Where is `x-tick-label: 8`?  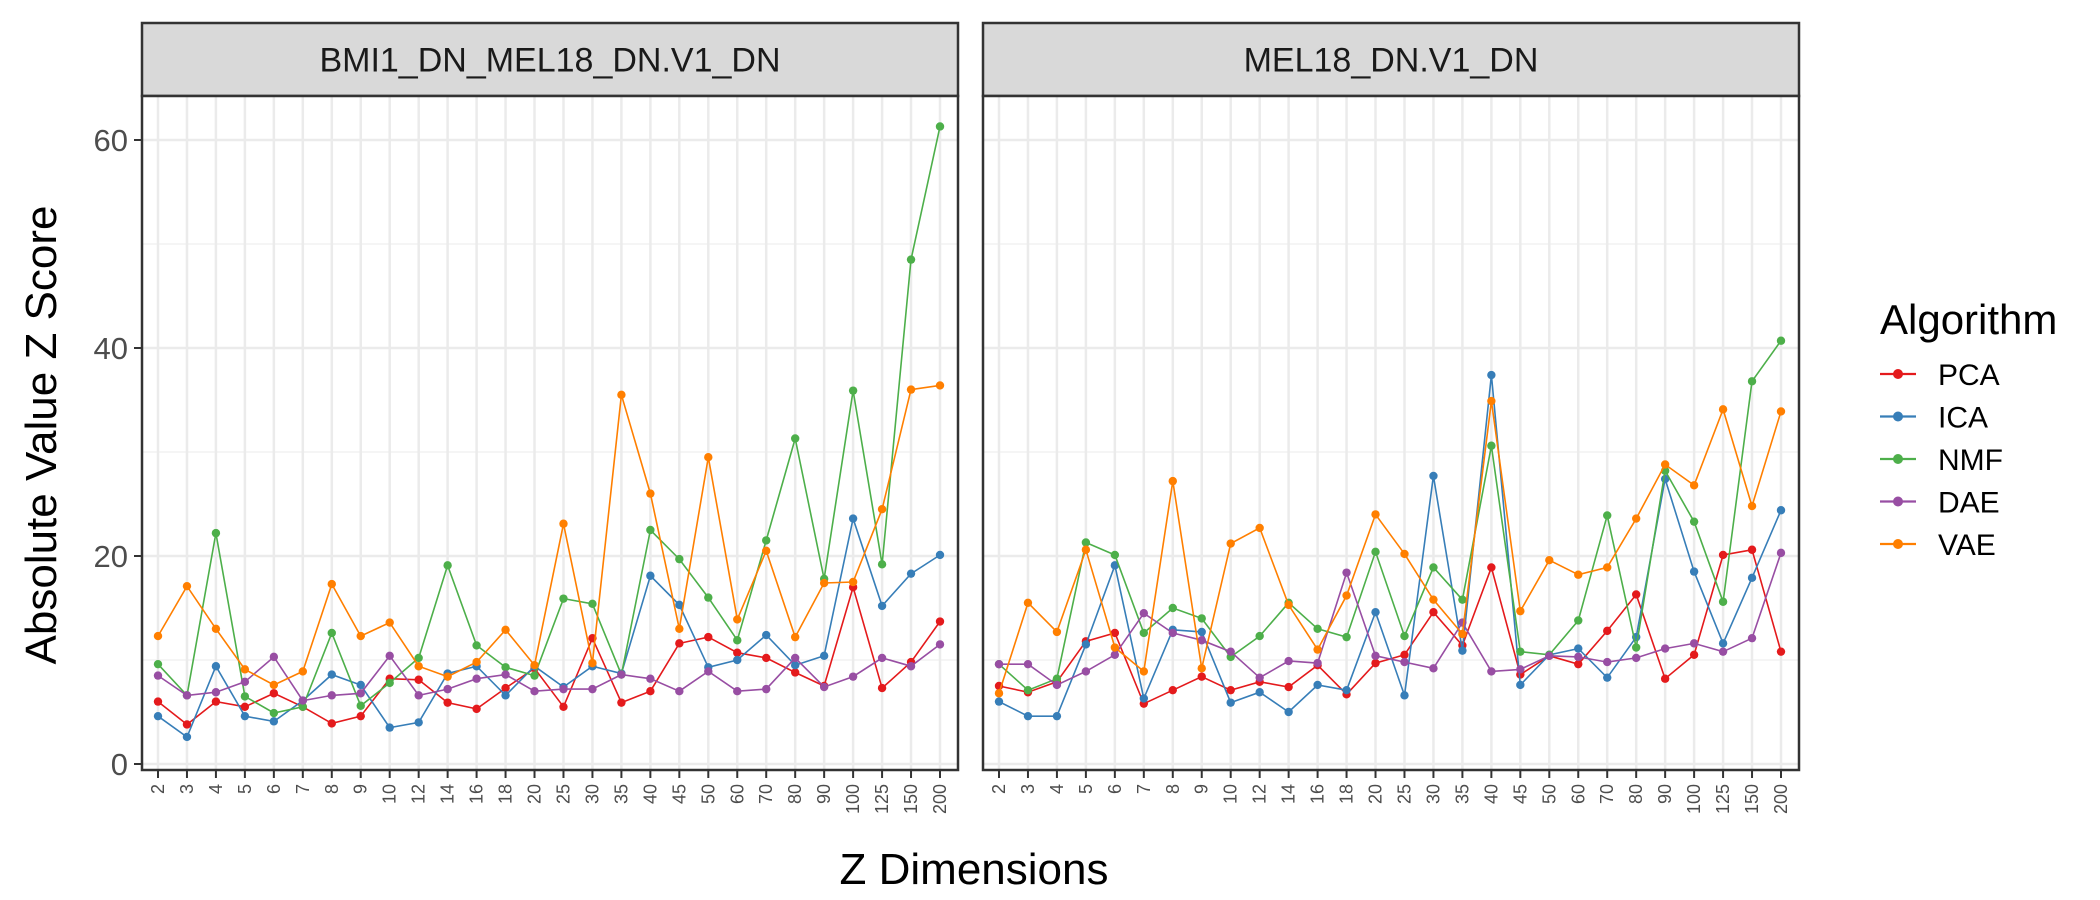 x-tick-label: 8 is located at coordinates (332, 789).